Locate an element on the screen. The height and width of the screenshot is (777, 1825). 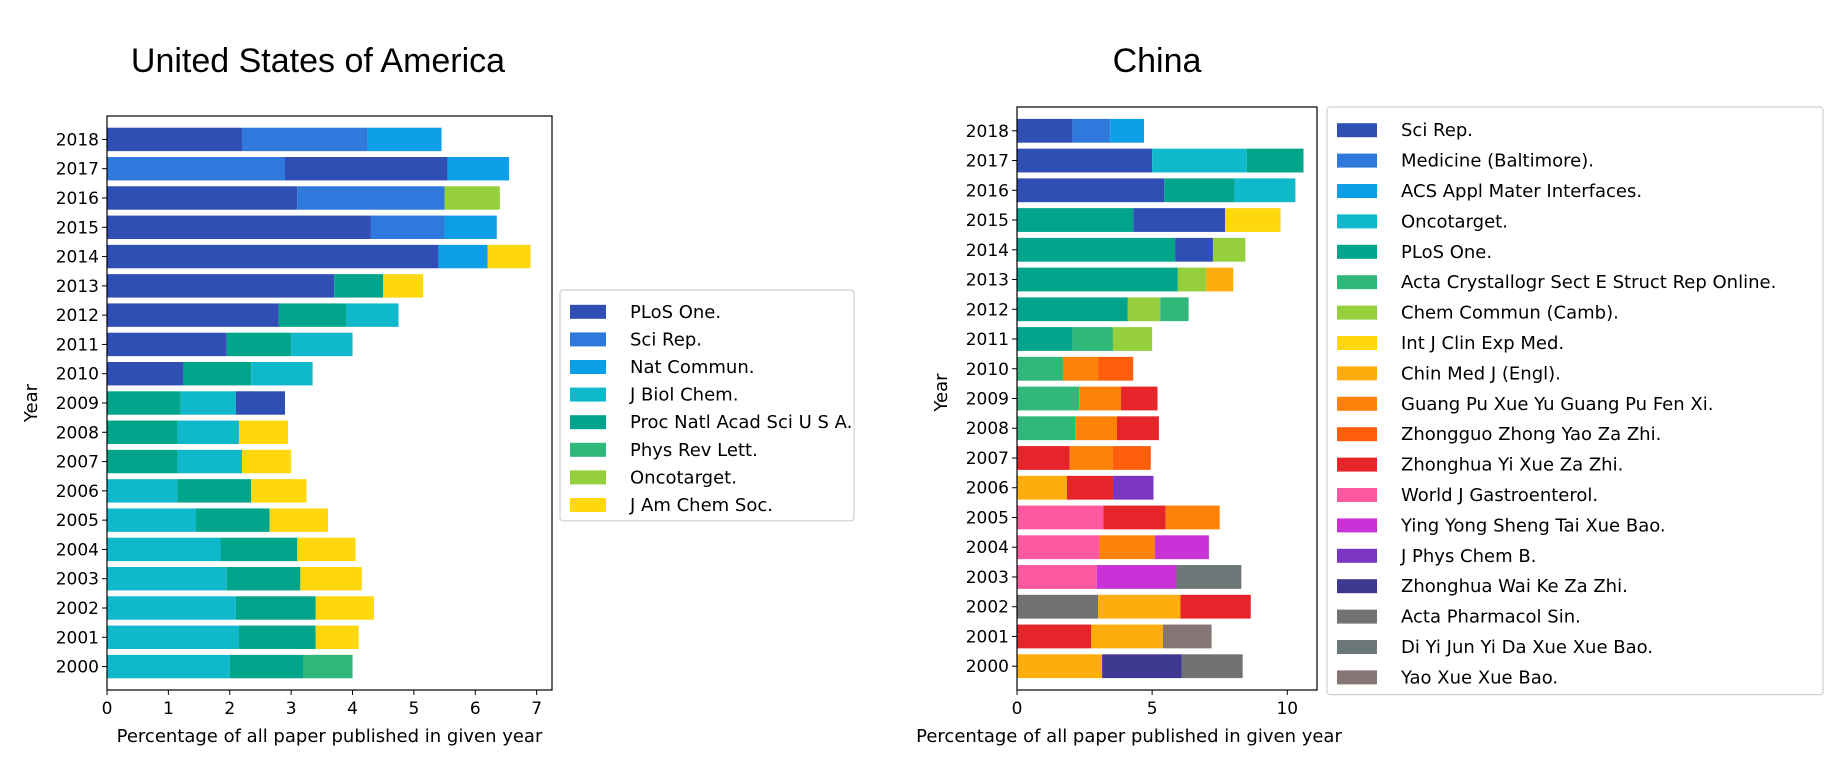
y-tick-label: 2001 is located at coordinates (77, 638).